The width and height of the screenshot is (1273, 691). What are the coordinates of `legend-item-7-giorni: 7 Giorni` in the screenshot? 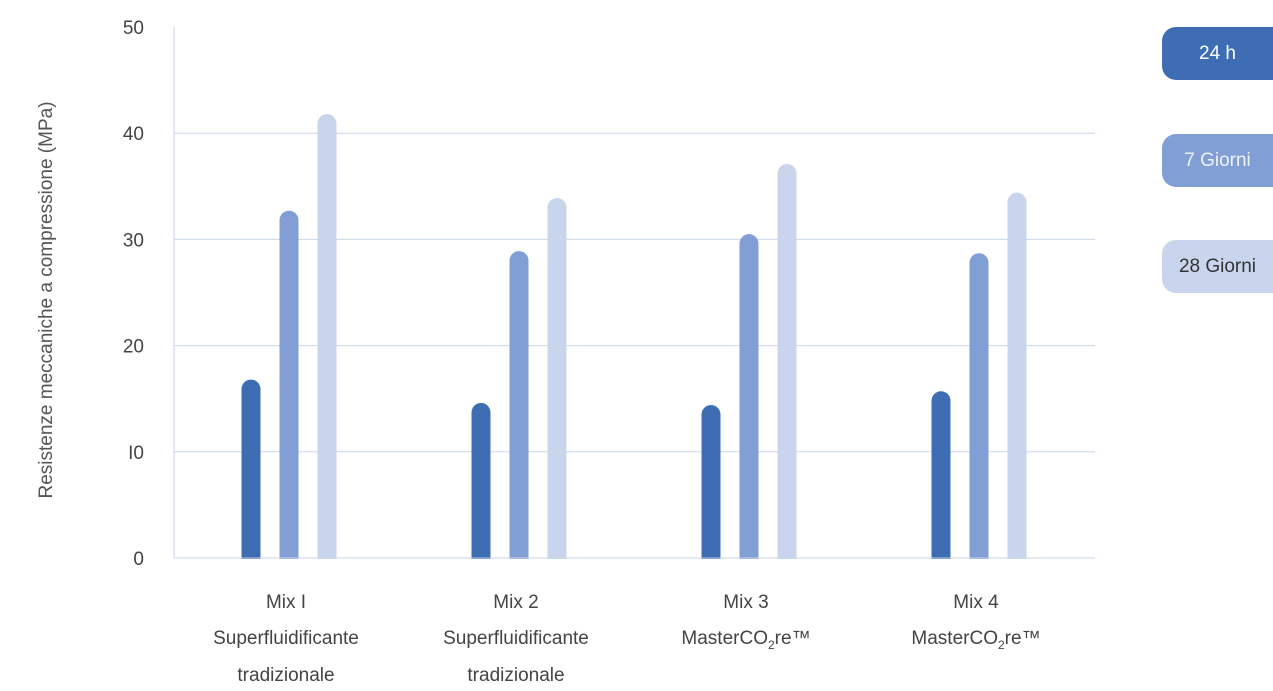 It's located at (1217, 160).